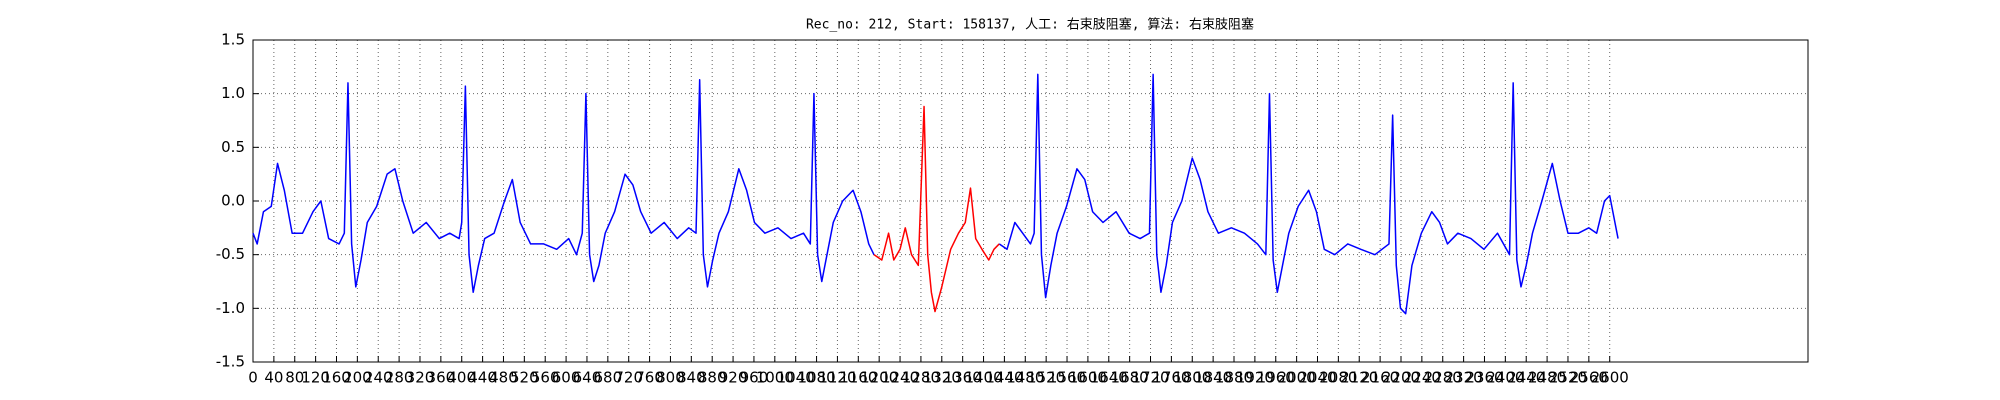  What do you see at coordinates (1192, 378) in the screenshot?
I see `x-tick-label: 1800` at bounding box center [1192, 378].